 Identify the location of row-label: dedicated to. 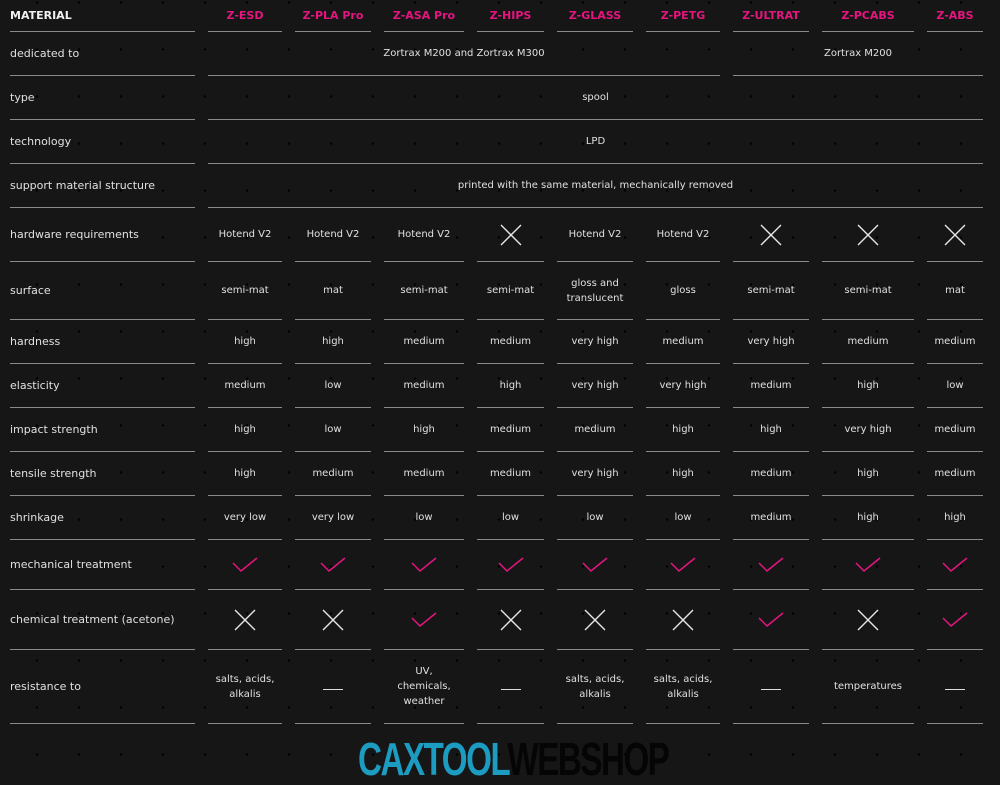
(102, 54).